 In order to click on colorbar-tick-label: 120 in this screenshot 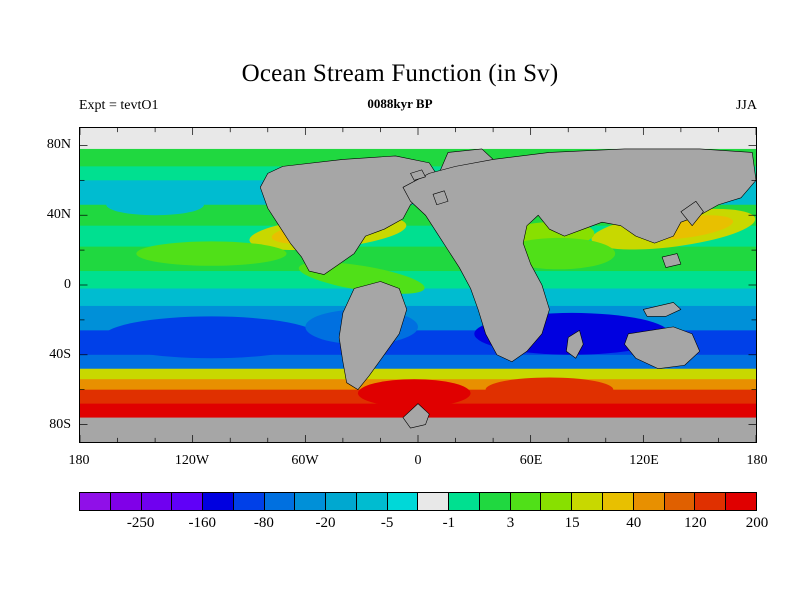, I will do `click(695, 523)`.